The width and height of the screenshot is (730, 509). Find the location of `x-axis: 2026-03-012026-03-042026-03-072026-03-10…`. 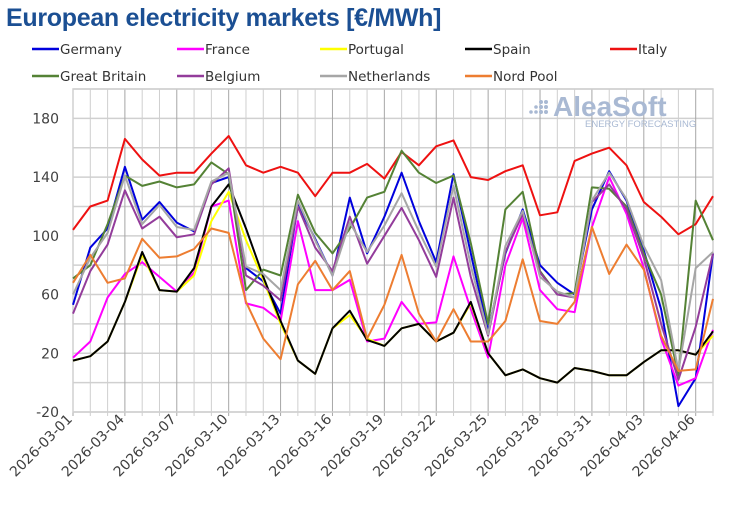

x-axis: 2026-03-012026-03-042026-03-072026-03-10… is located at coordinates (353, 445).